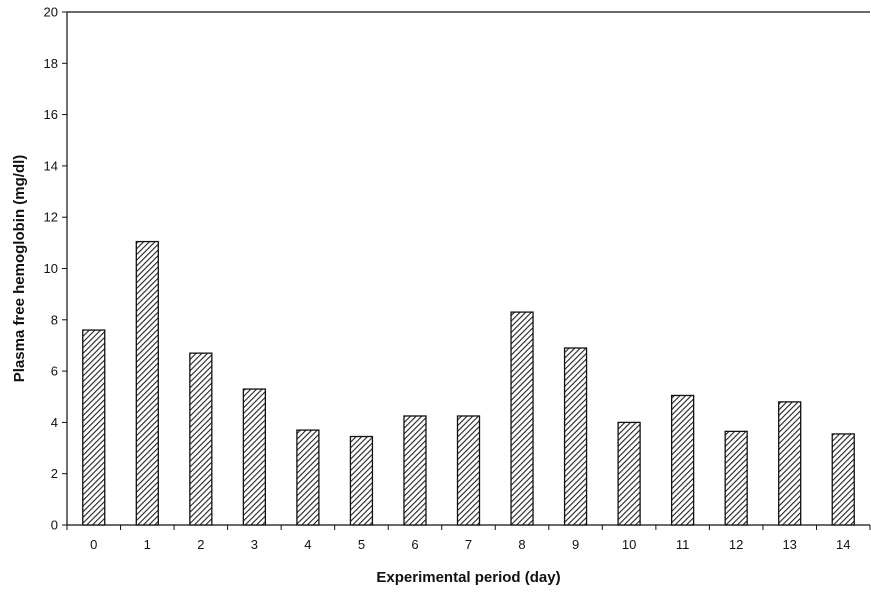  I want to click on x-tick-label: 5, so click(361, 544).